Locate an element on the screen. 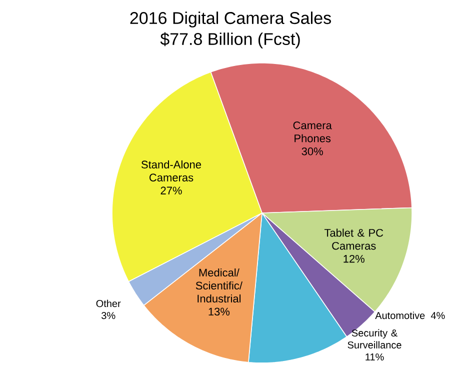  slice-label: Medical/ Scientific/ Industrial is located at coordinates (219, 285).